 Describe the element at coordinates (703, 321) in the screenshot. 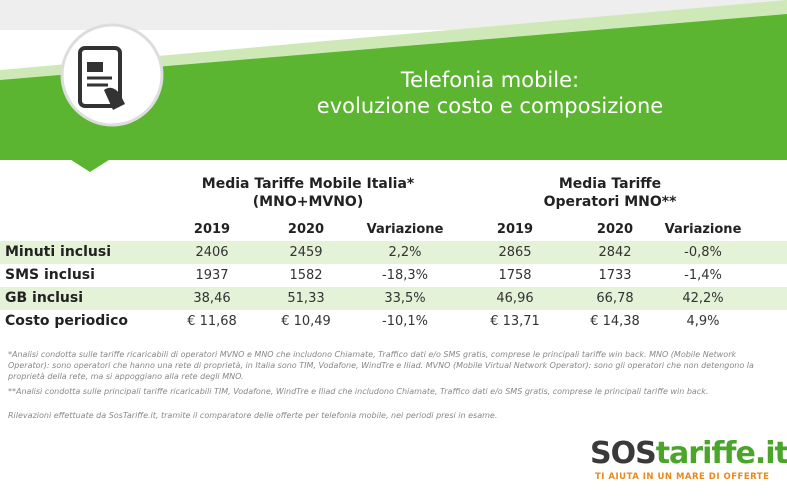

I see `table-cell: 4,9%` at that location.